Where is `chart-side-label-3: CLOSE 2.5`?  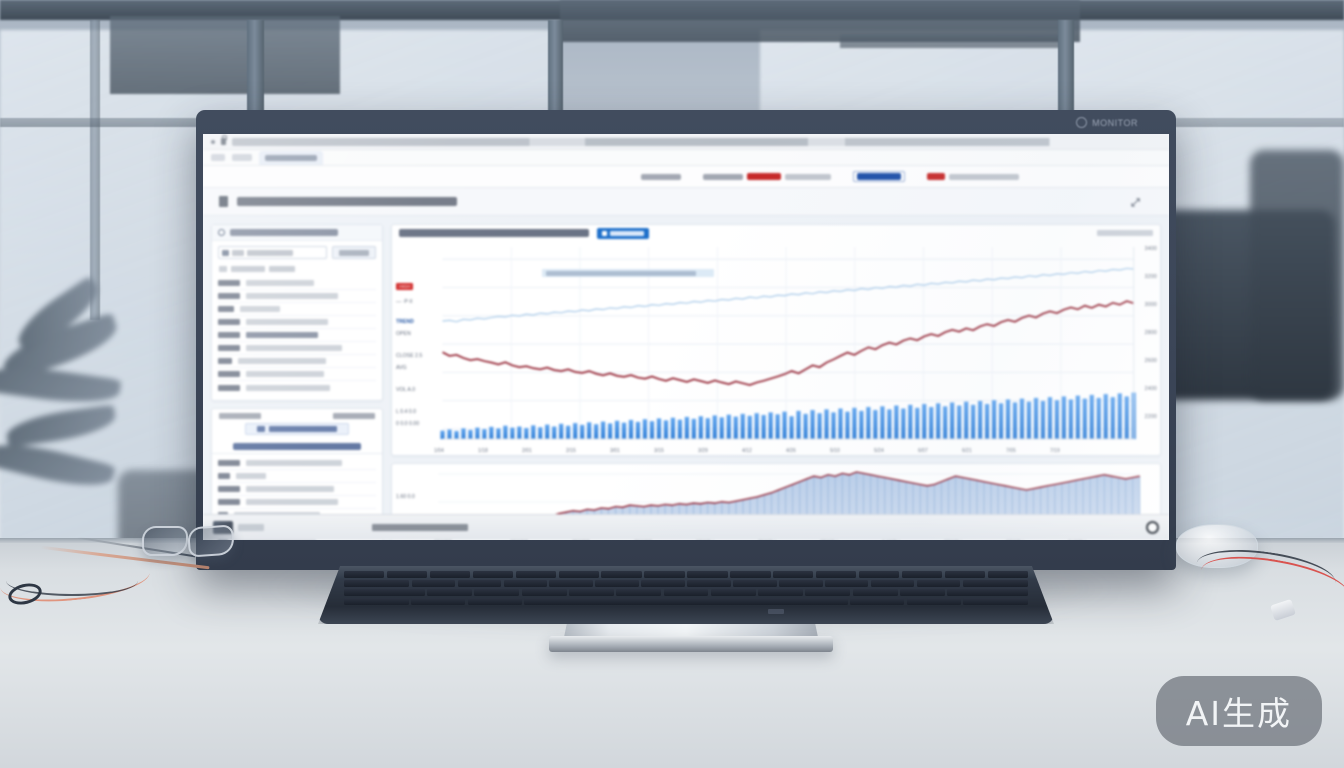 chart-side-label-3: CLOSE 2.5 is located at coordinates (409, 356).